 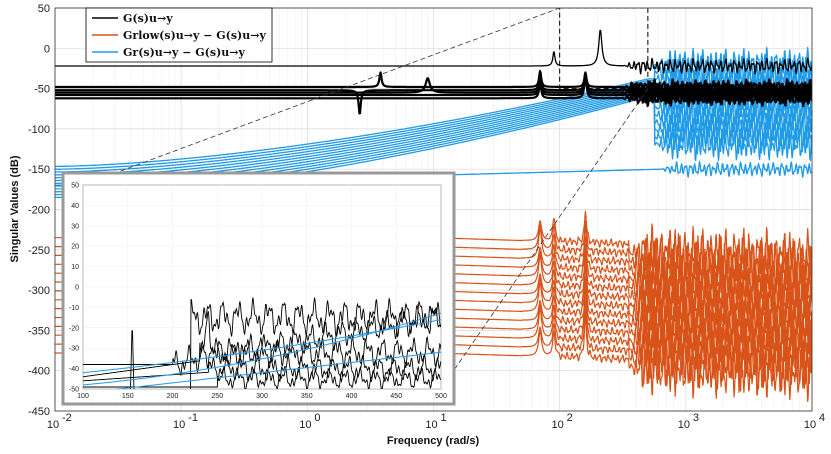 I want to click on y-tick-label: -350, so click(x=39, y=331).